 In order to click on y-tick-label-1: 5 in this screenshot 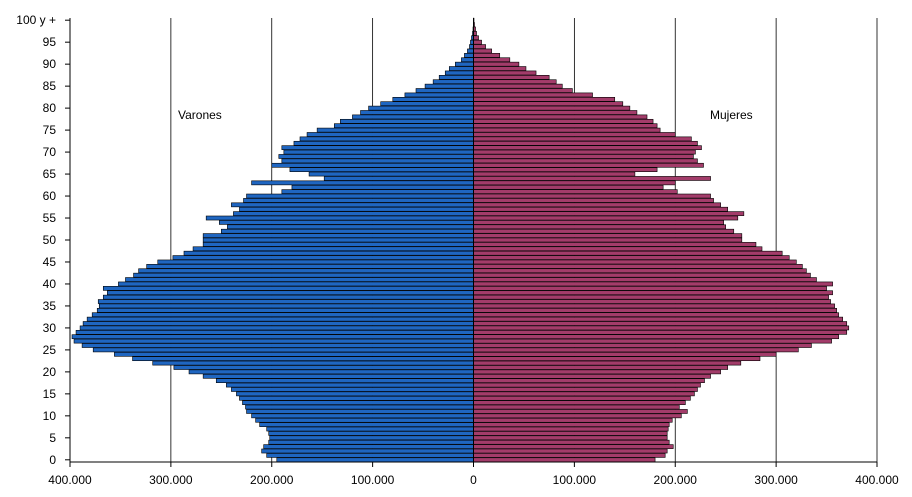, I will do `click(52, 438)`.